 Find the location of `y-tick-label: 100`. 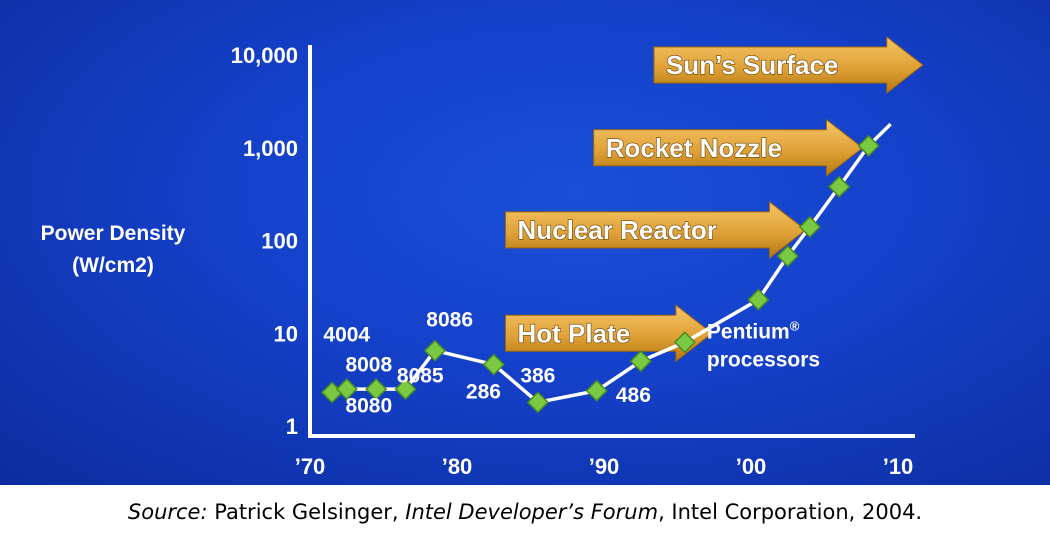

y-tick-label: 100 is located at coordinates (279, 241).